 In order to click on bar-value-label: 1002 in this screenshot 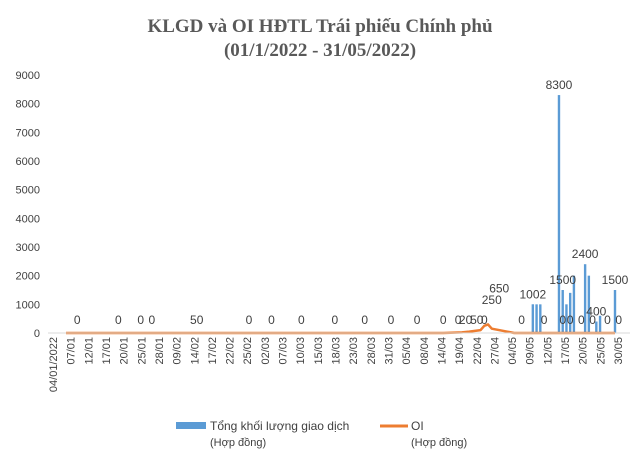, I will do `click(532, 294)`.